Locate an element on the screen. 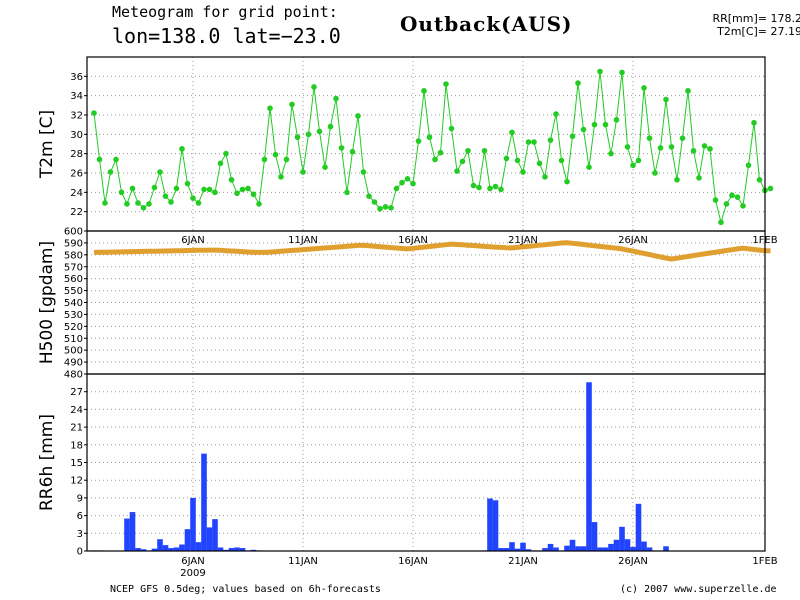 The width and height of the screenshot is (800, 600). h500-line is located at coordinates (432, 251).